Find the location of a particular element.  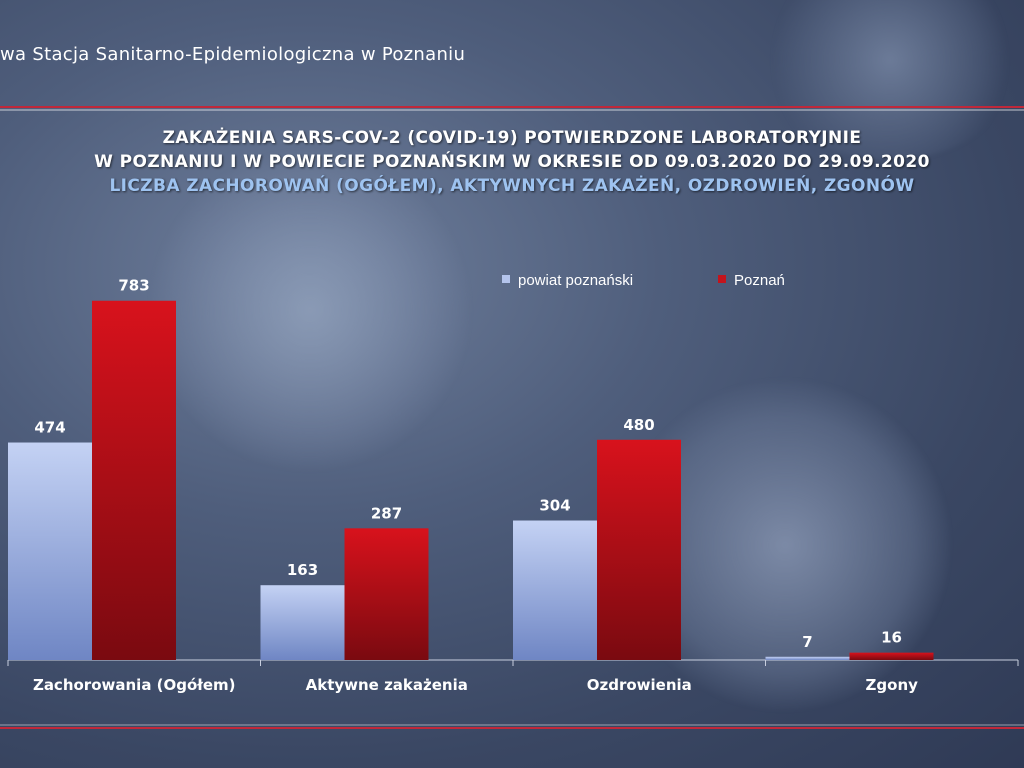

x-tick-label: Zgony is located at coordinates (892, 685).